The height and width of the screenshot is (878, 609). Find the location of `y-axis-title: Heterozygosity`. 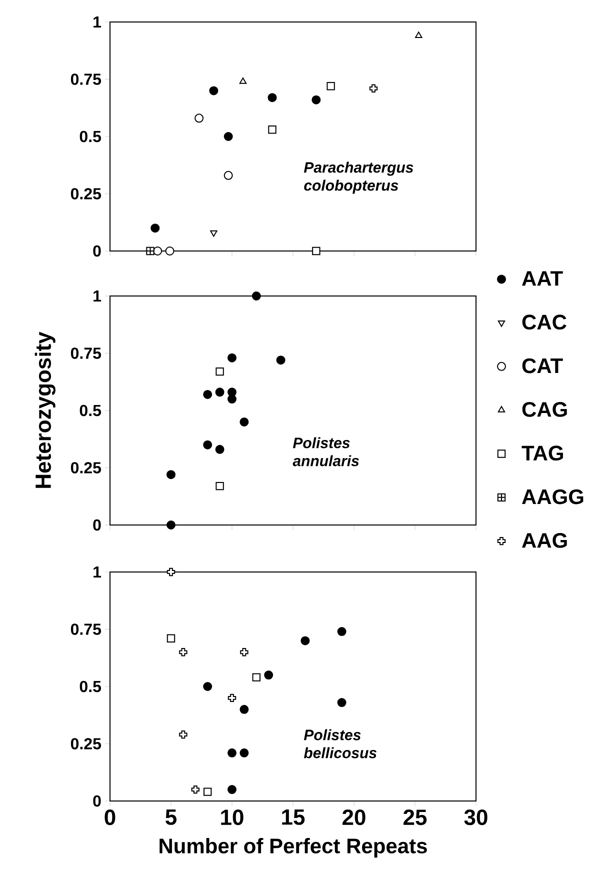

y-axis-title: Heterozygosity is located at coordinates (45, 410).